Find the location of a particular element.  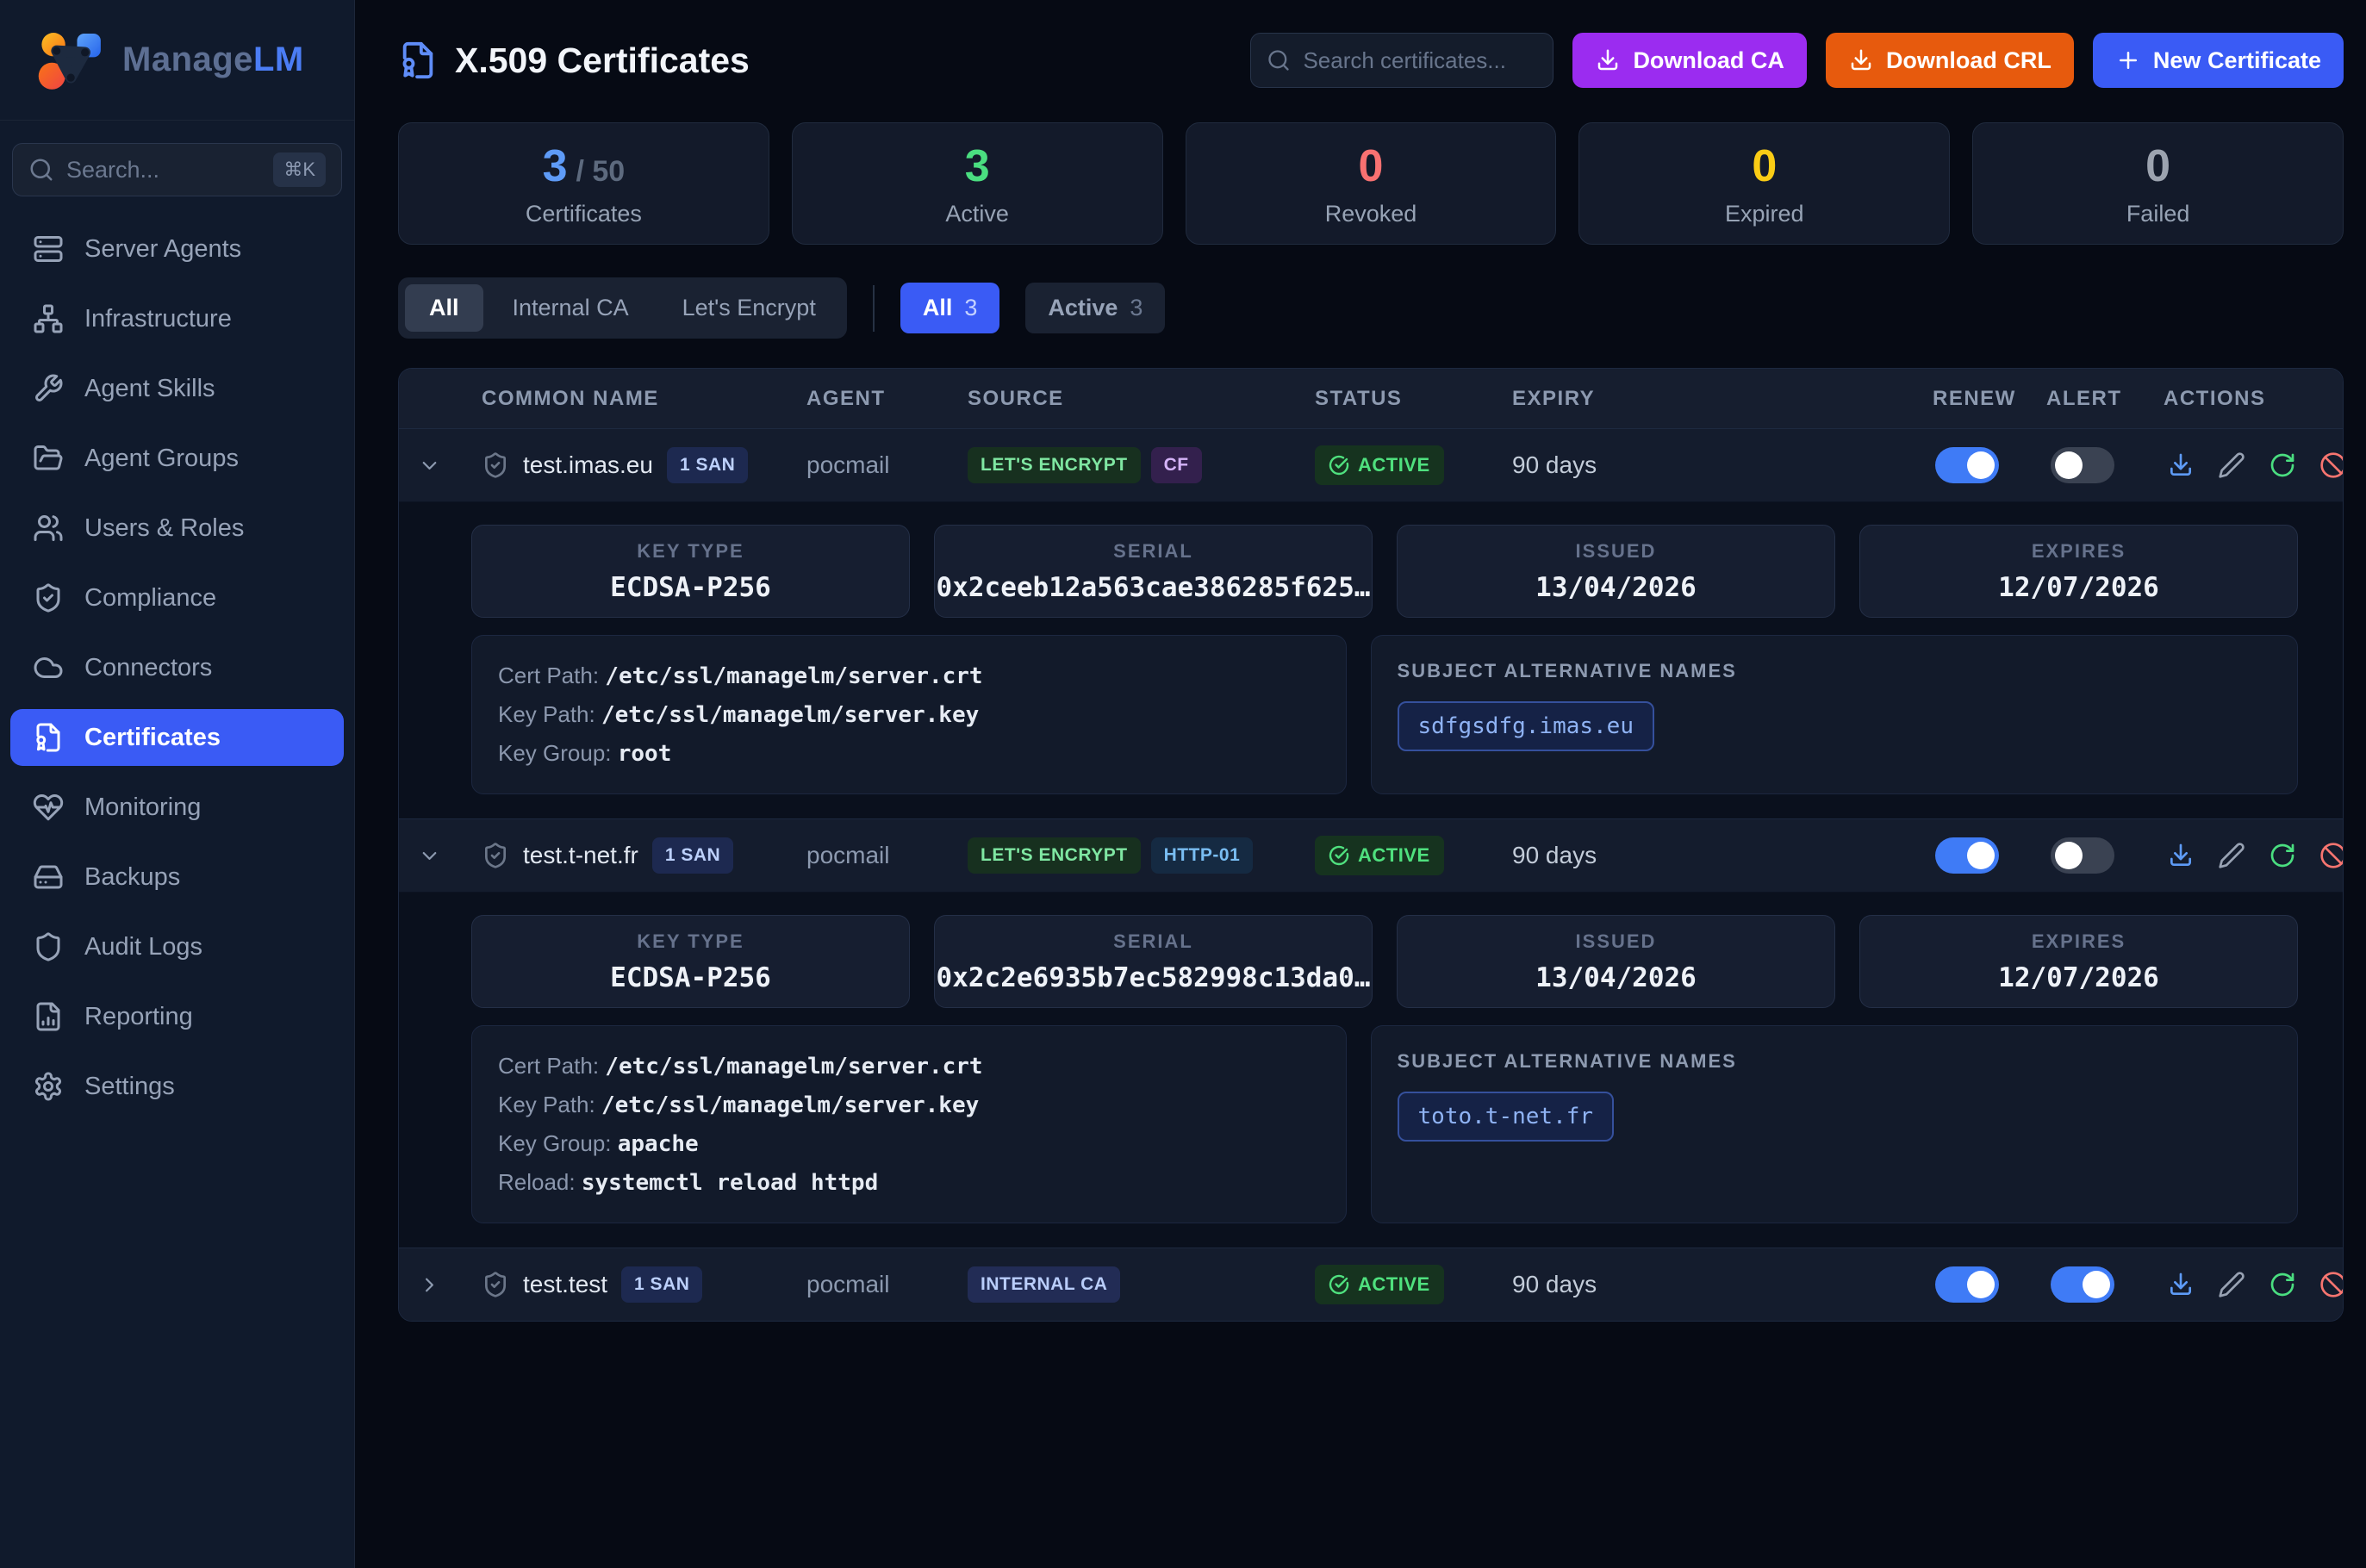

download-ca-button: Download CA is located at coordinates (1689, 61).